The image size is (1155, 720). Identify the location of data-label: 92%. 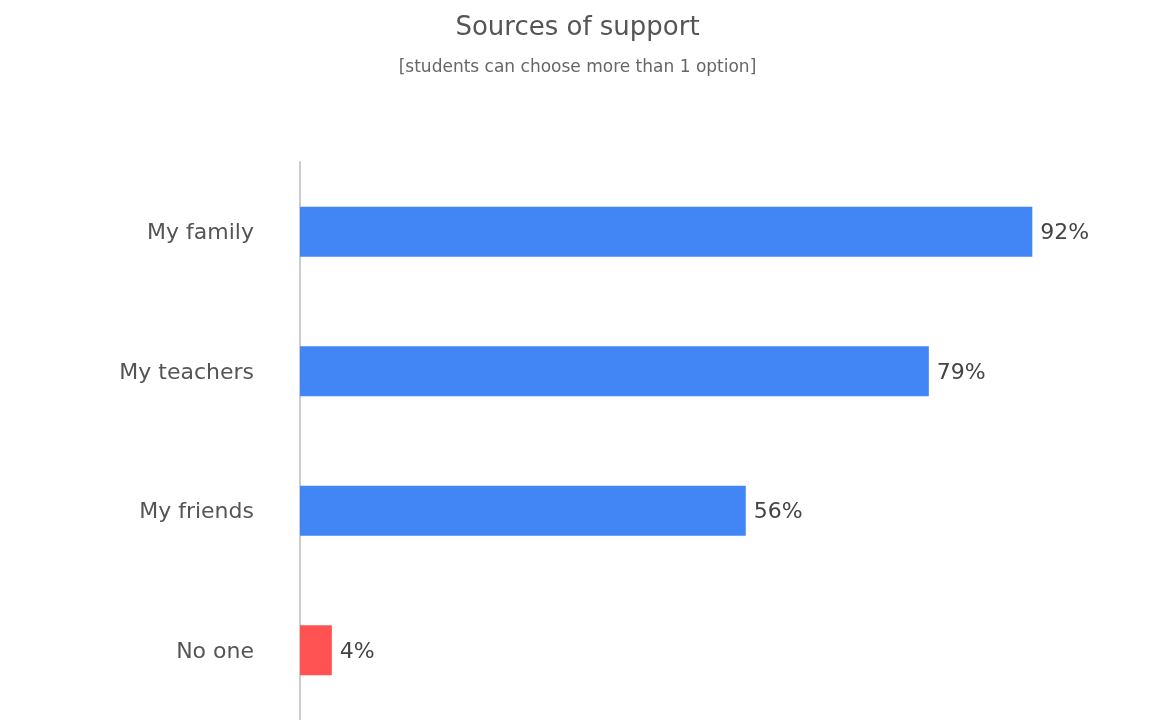
(1065, 232).